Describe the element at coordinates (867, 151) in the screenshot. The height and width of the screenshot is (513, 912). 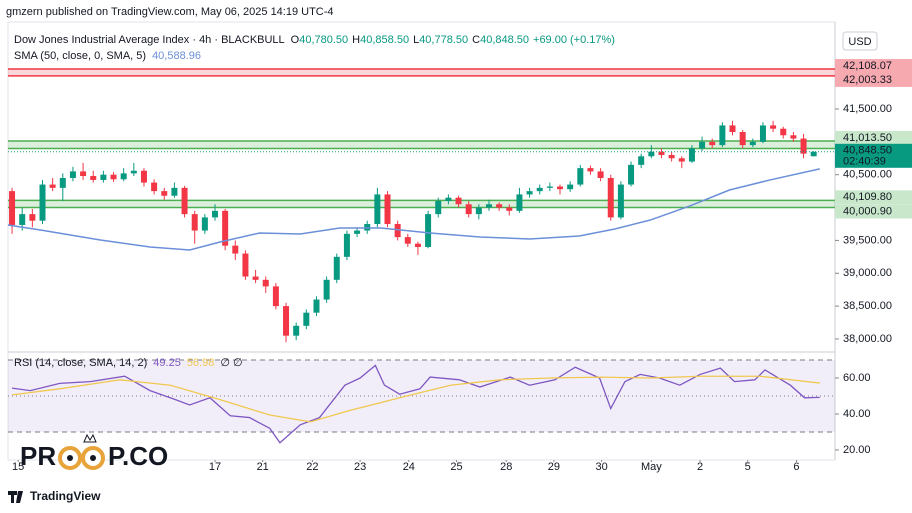
I see `last-price-label: 40,848.50` at that location.